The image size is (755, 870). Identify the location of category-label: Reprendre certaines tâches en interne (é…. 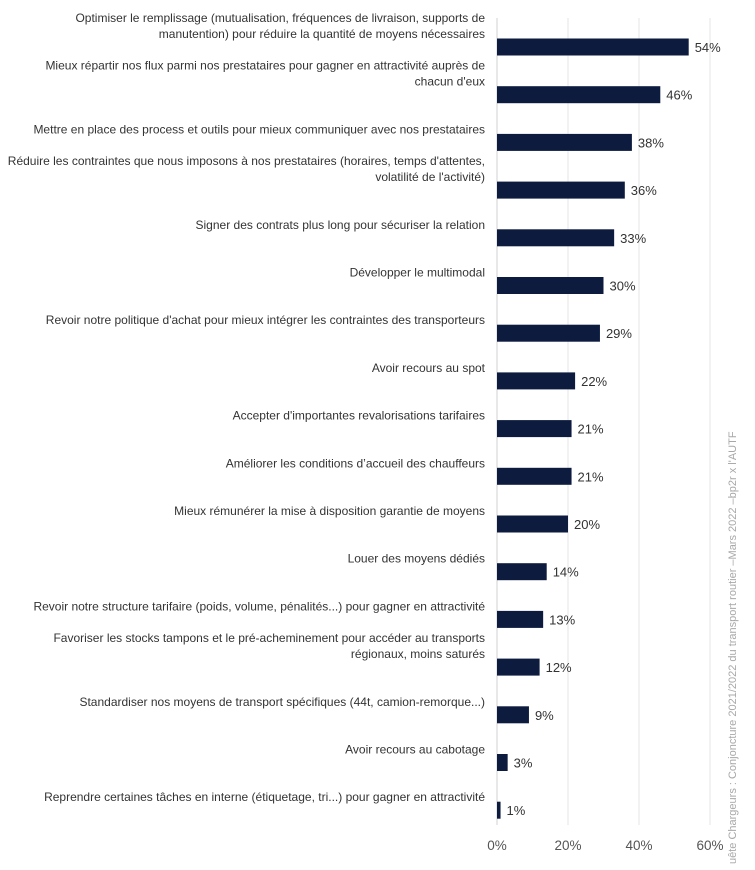
(264, 797).